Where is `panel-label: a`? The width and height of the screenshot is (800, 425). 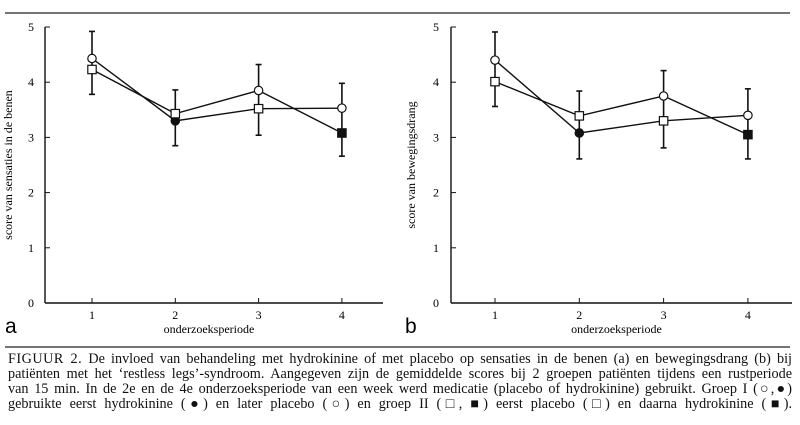
panel-label: a is located at coordinates (11, 326).